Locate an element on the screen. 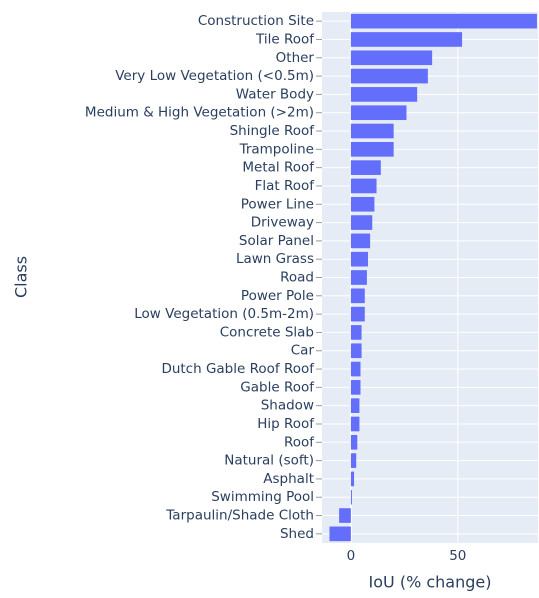 The height and width of the screenshot is (598, 539). y-axis-title: Class is located at coordinates (21, 277).